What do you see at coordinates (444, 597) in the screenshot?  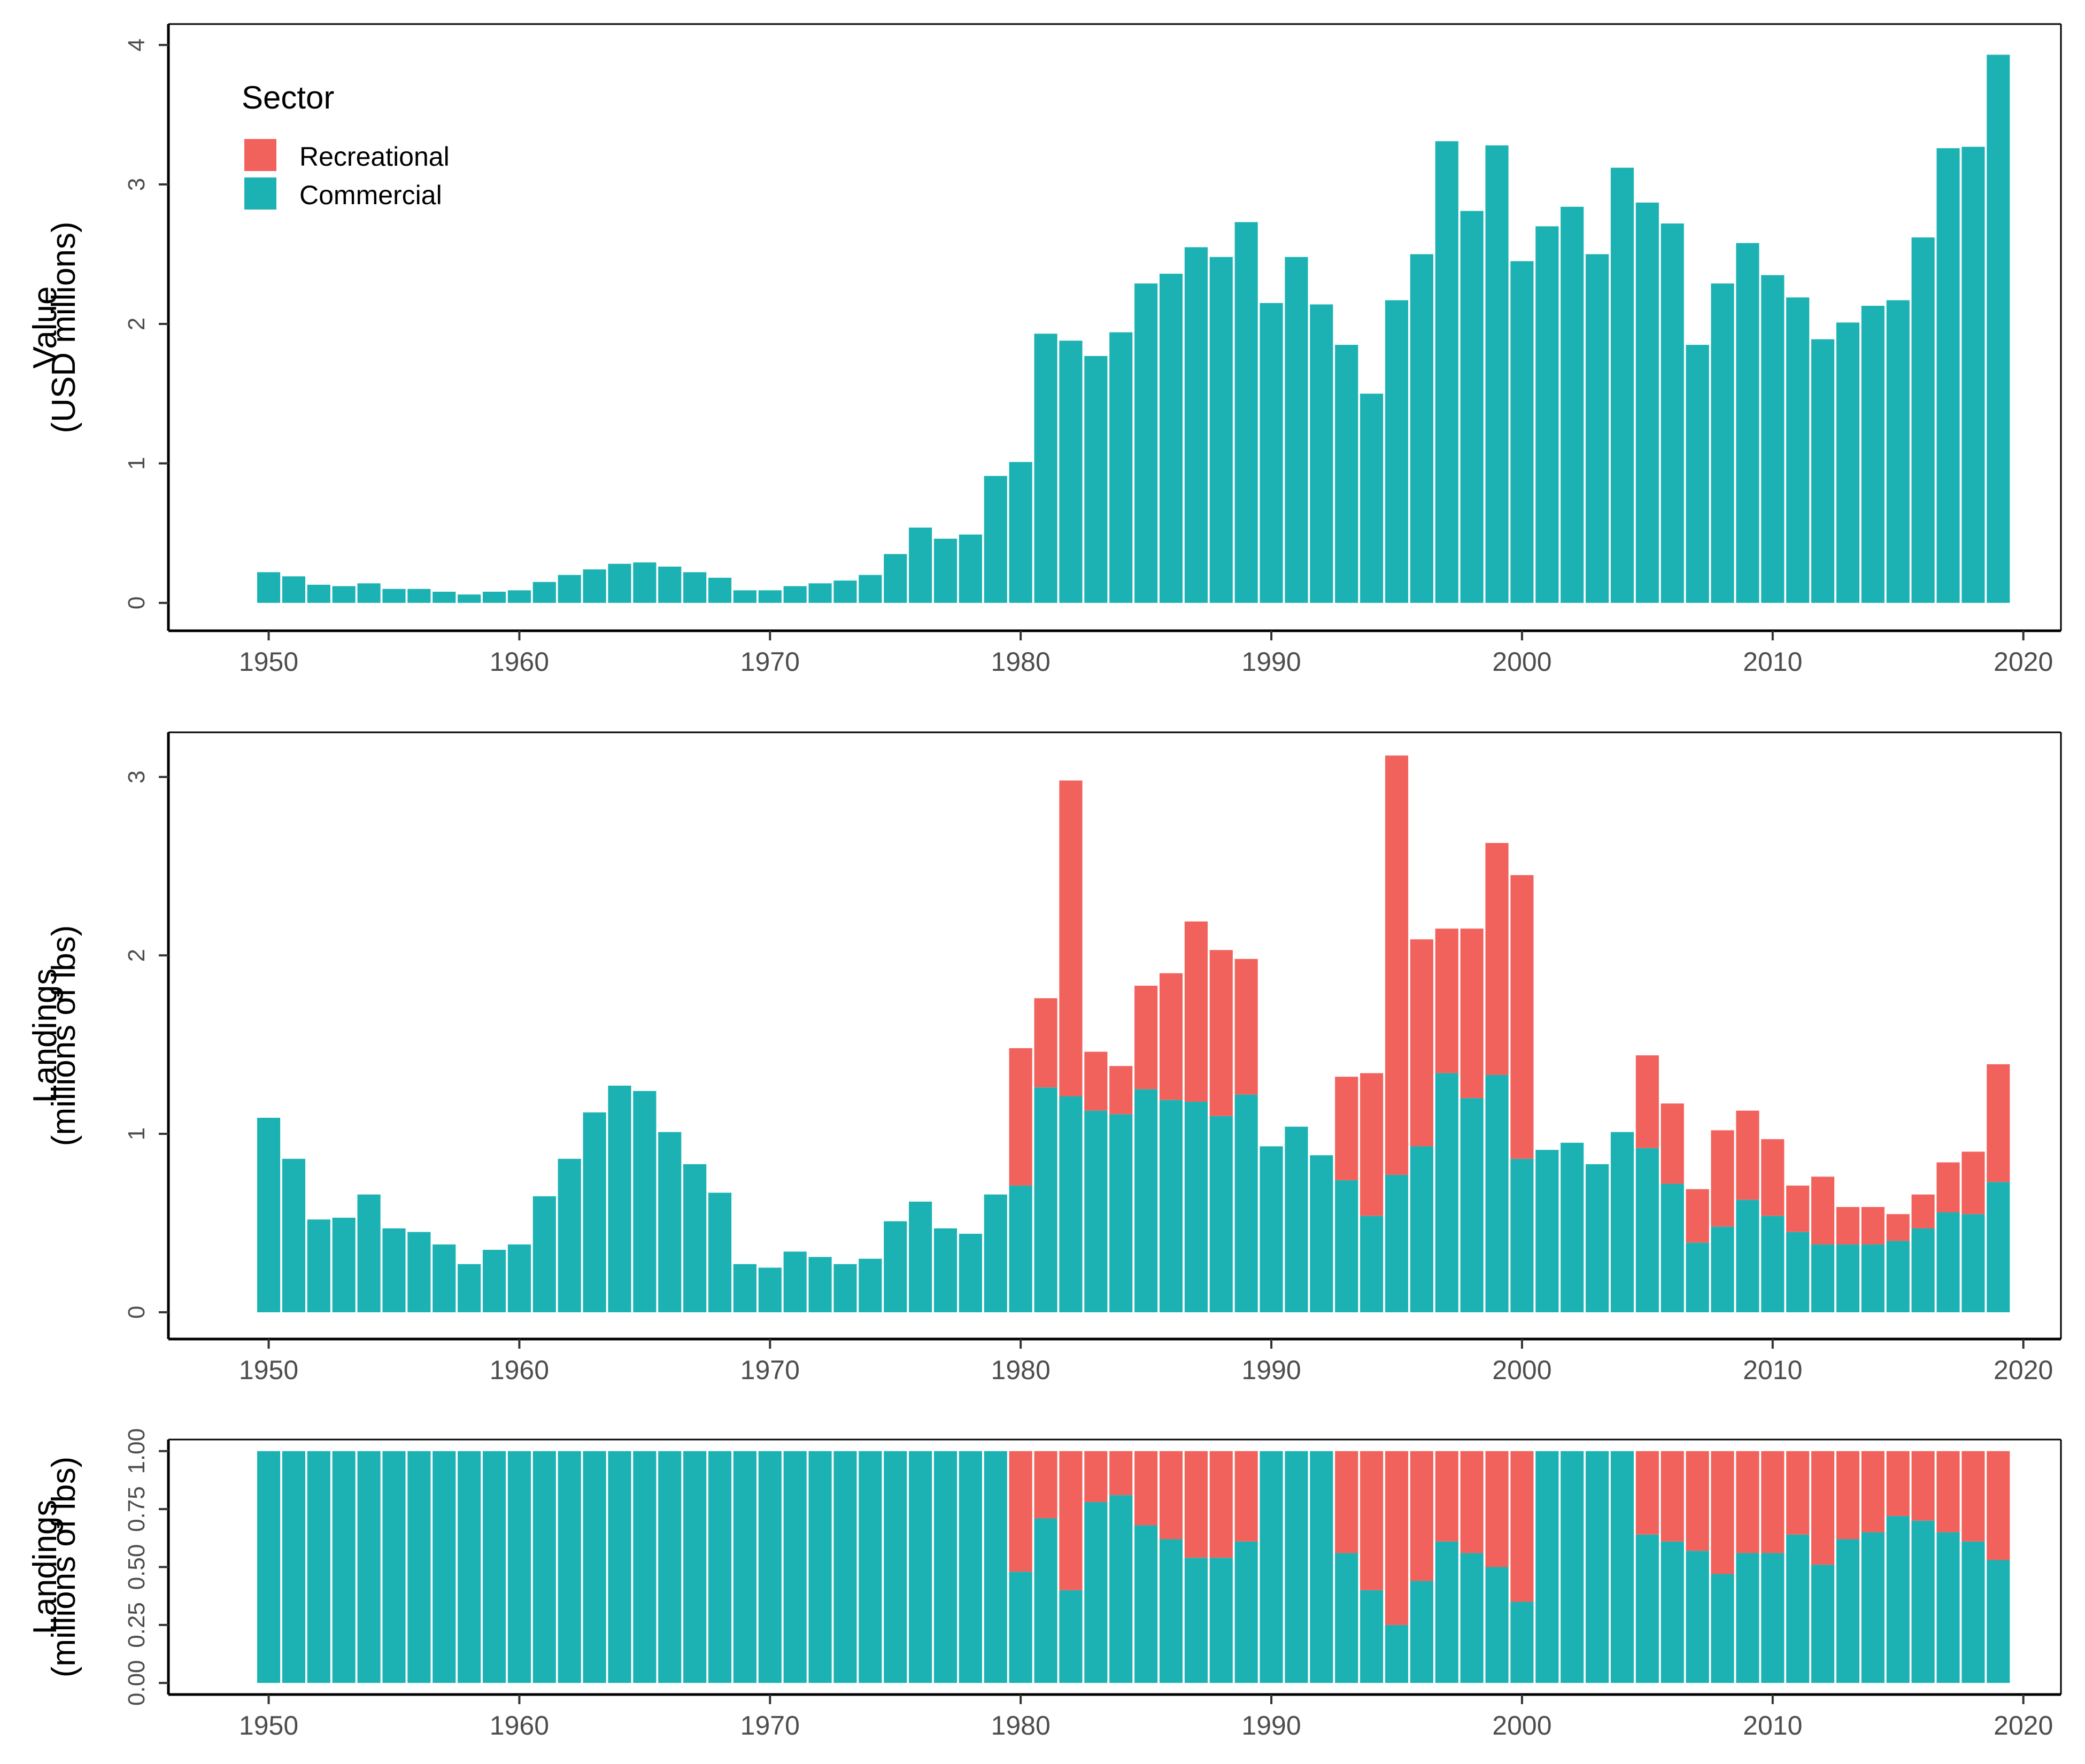 I see `bar-commercial-1957` at bounding box center [444, 597].